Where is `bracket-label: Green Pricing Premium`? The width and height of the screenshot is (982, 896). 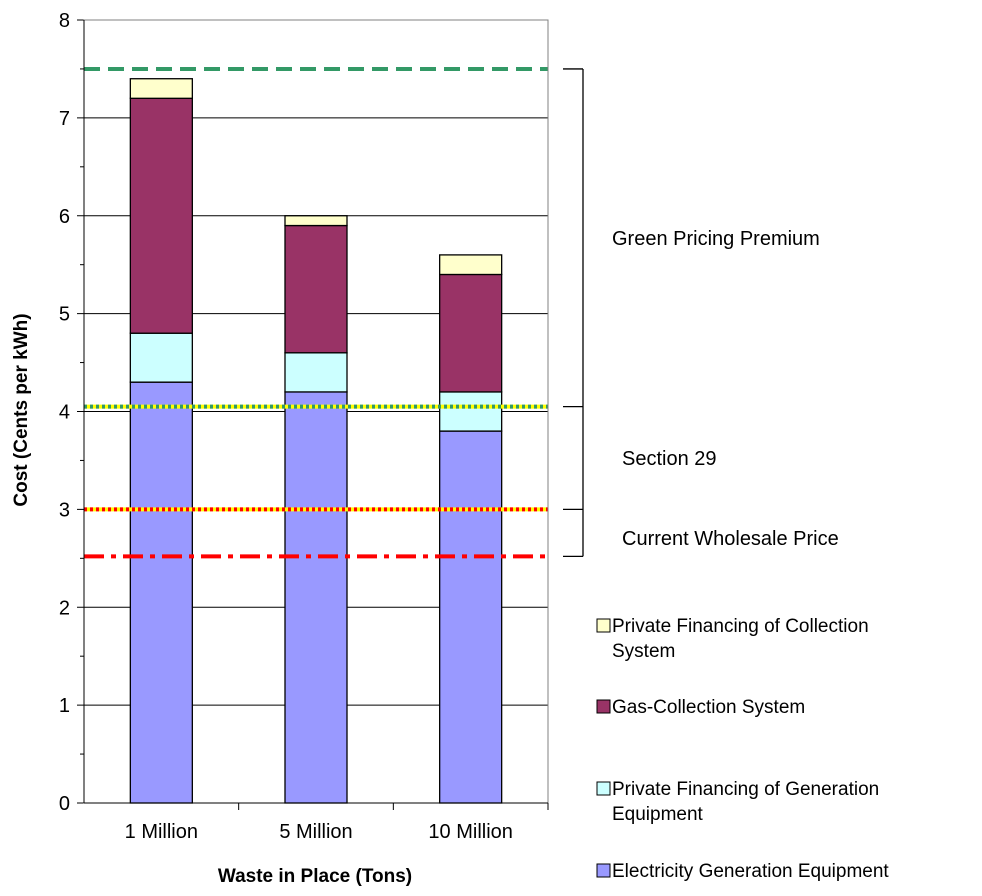
bracket-label: Green Pricing Premium is located at coordinates (716, 239).